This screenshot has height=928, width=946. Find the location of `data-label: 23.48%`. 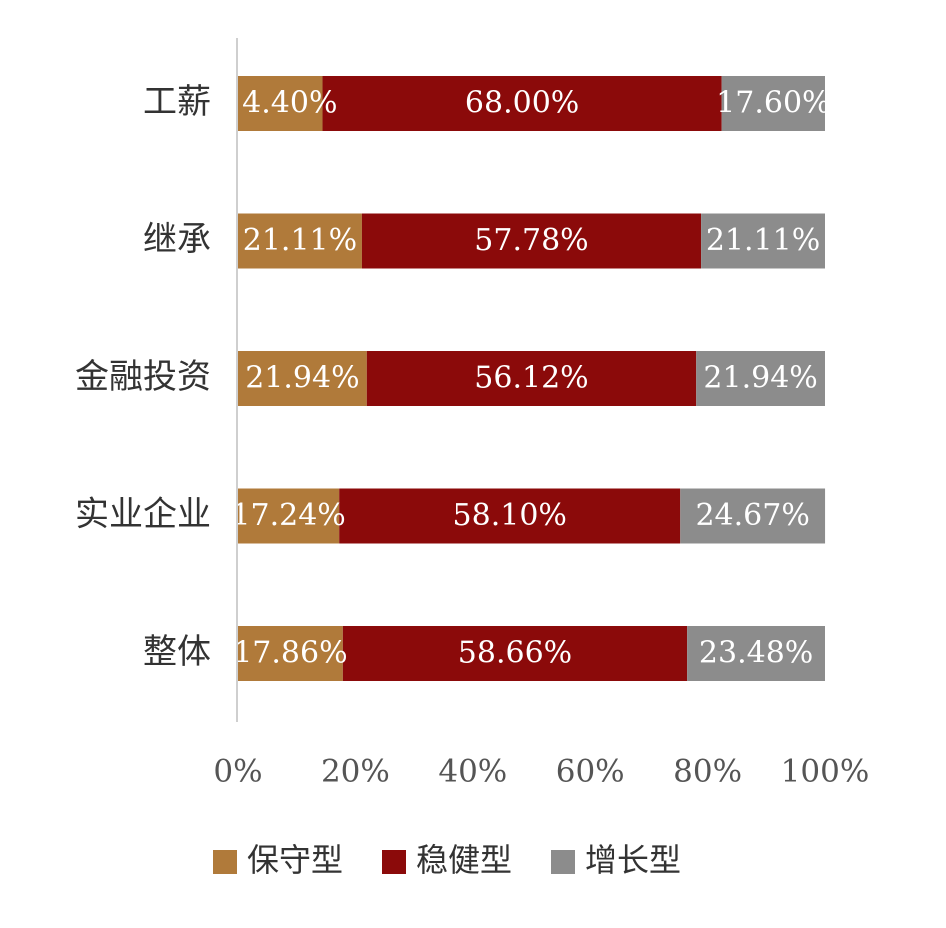

data-label: 23.48% is located at coordinates (756, 653).